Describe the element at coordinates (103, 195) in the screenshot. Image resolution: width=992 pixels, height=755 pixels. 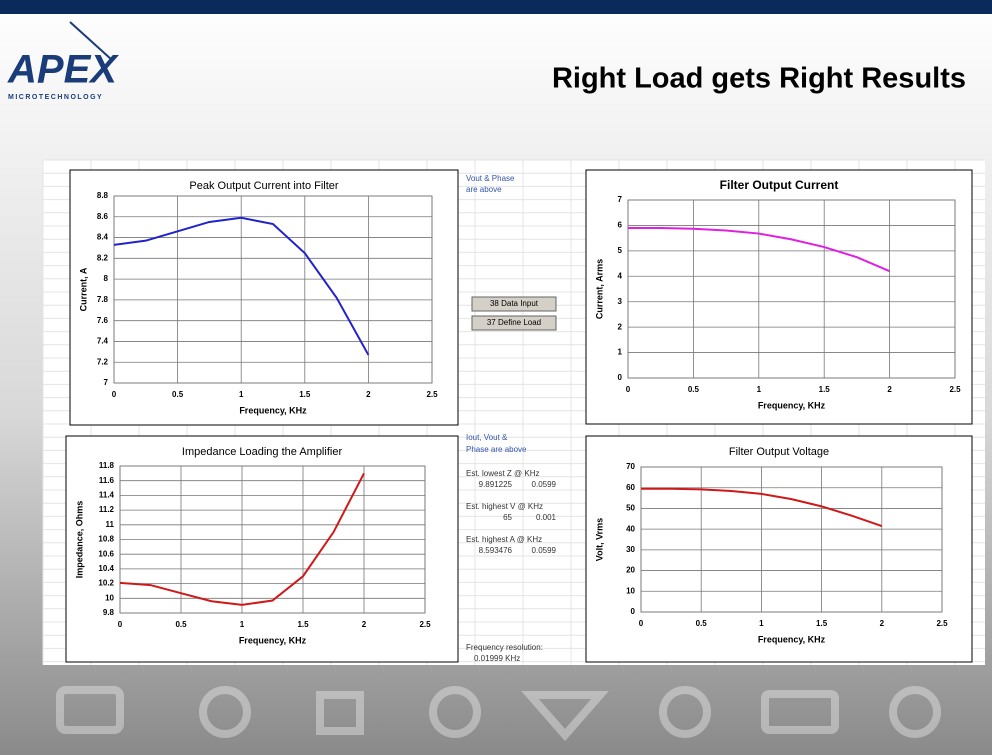
I see `y-tick-label: 8.8` at that location.